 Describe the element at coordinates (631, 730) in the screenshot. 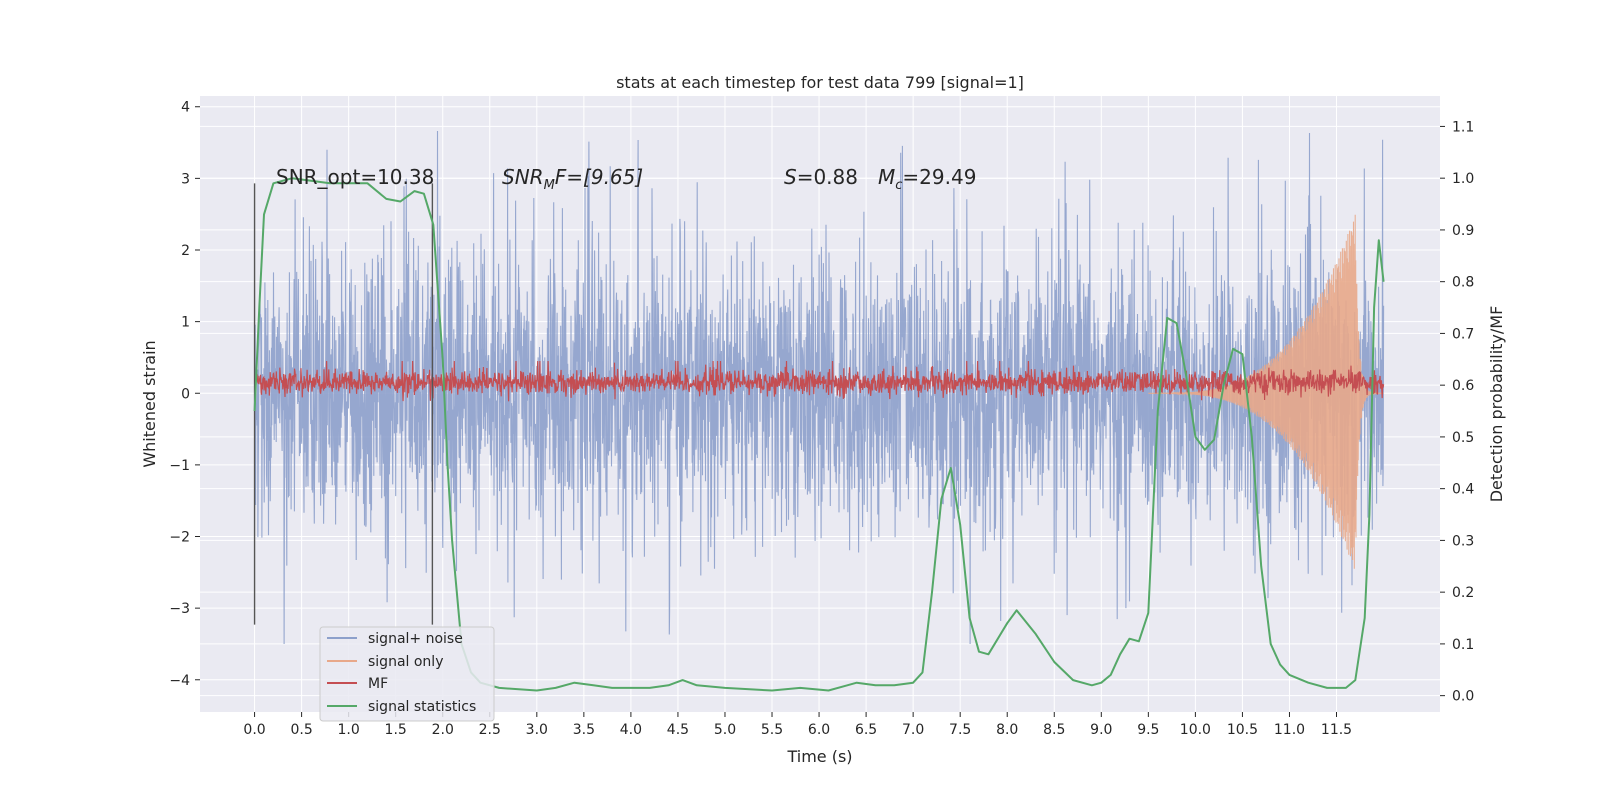

I see `x-tick-label: 4.0` at that location.